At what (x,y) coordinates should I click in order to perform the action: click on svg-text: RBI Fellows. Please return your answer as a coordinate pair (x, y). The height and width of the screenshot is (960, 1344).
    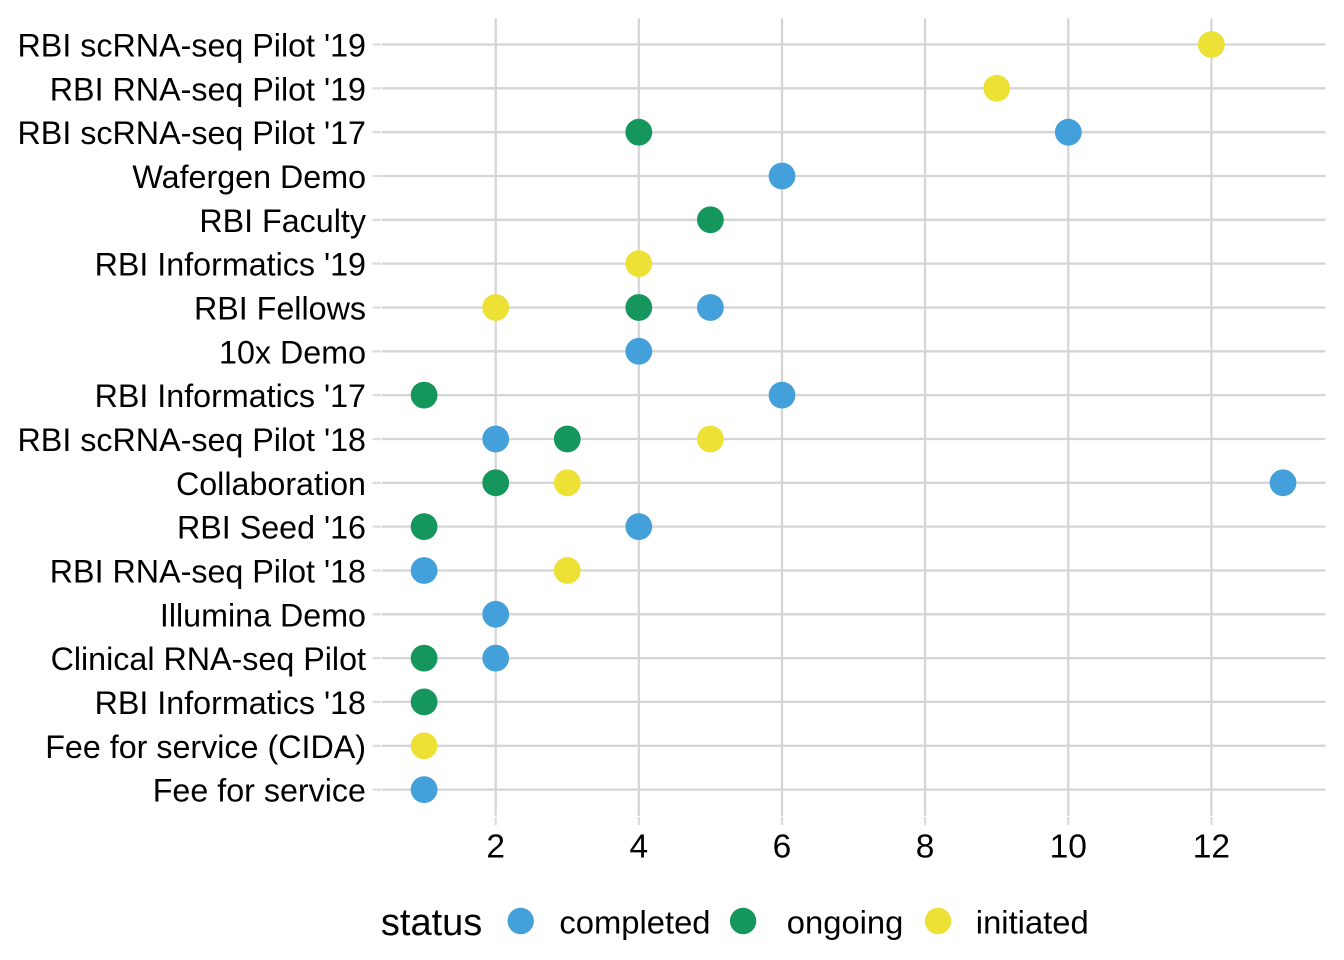
    Looking at the image, I should click on (280, 309).